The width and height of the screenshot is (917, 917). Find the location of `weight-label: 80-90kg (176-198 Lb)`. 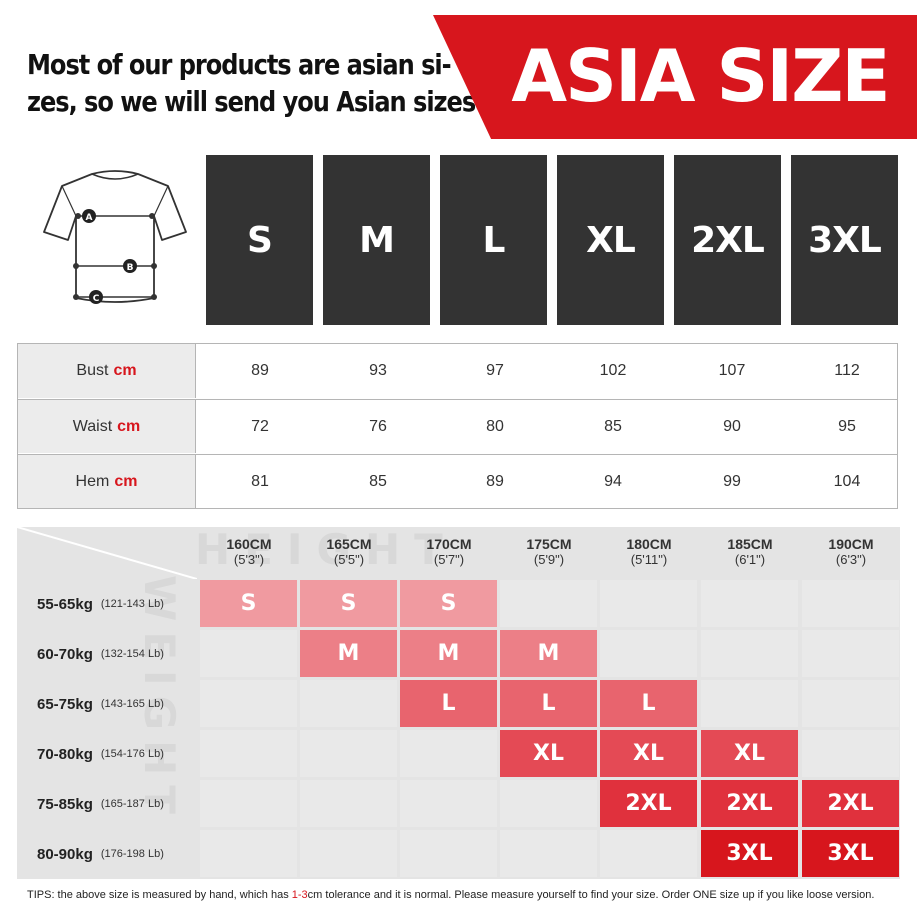

weight-label: 80-90kg (176-198 Lb) is located at coordinates (100, 854).